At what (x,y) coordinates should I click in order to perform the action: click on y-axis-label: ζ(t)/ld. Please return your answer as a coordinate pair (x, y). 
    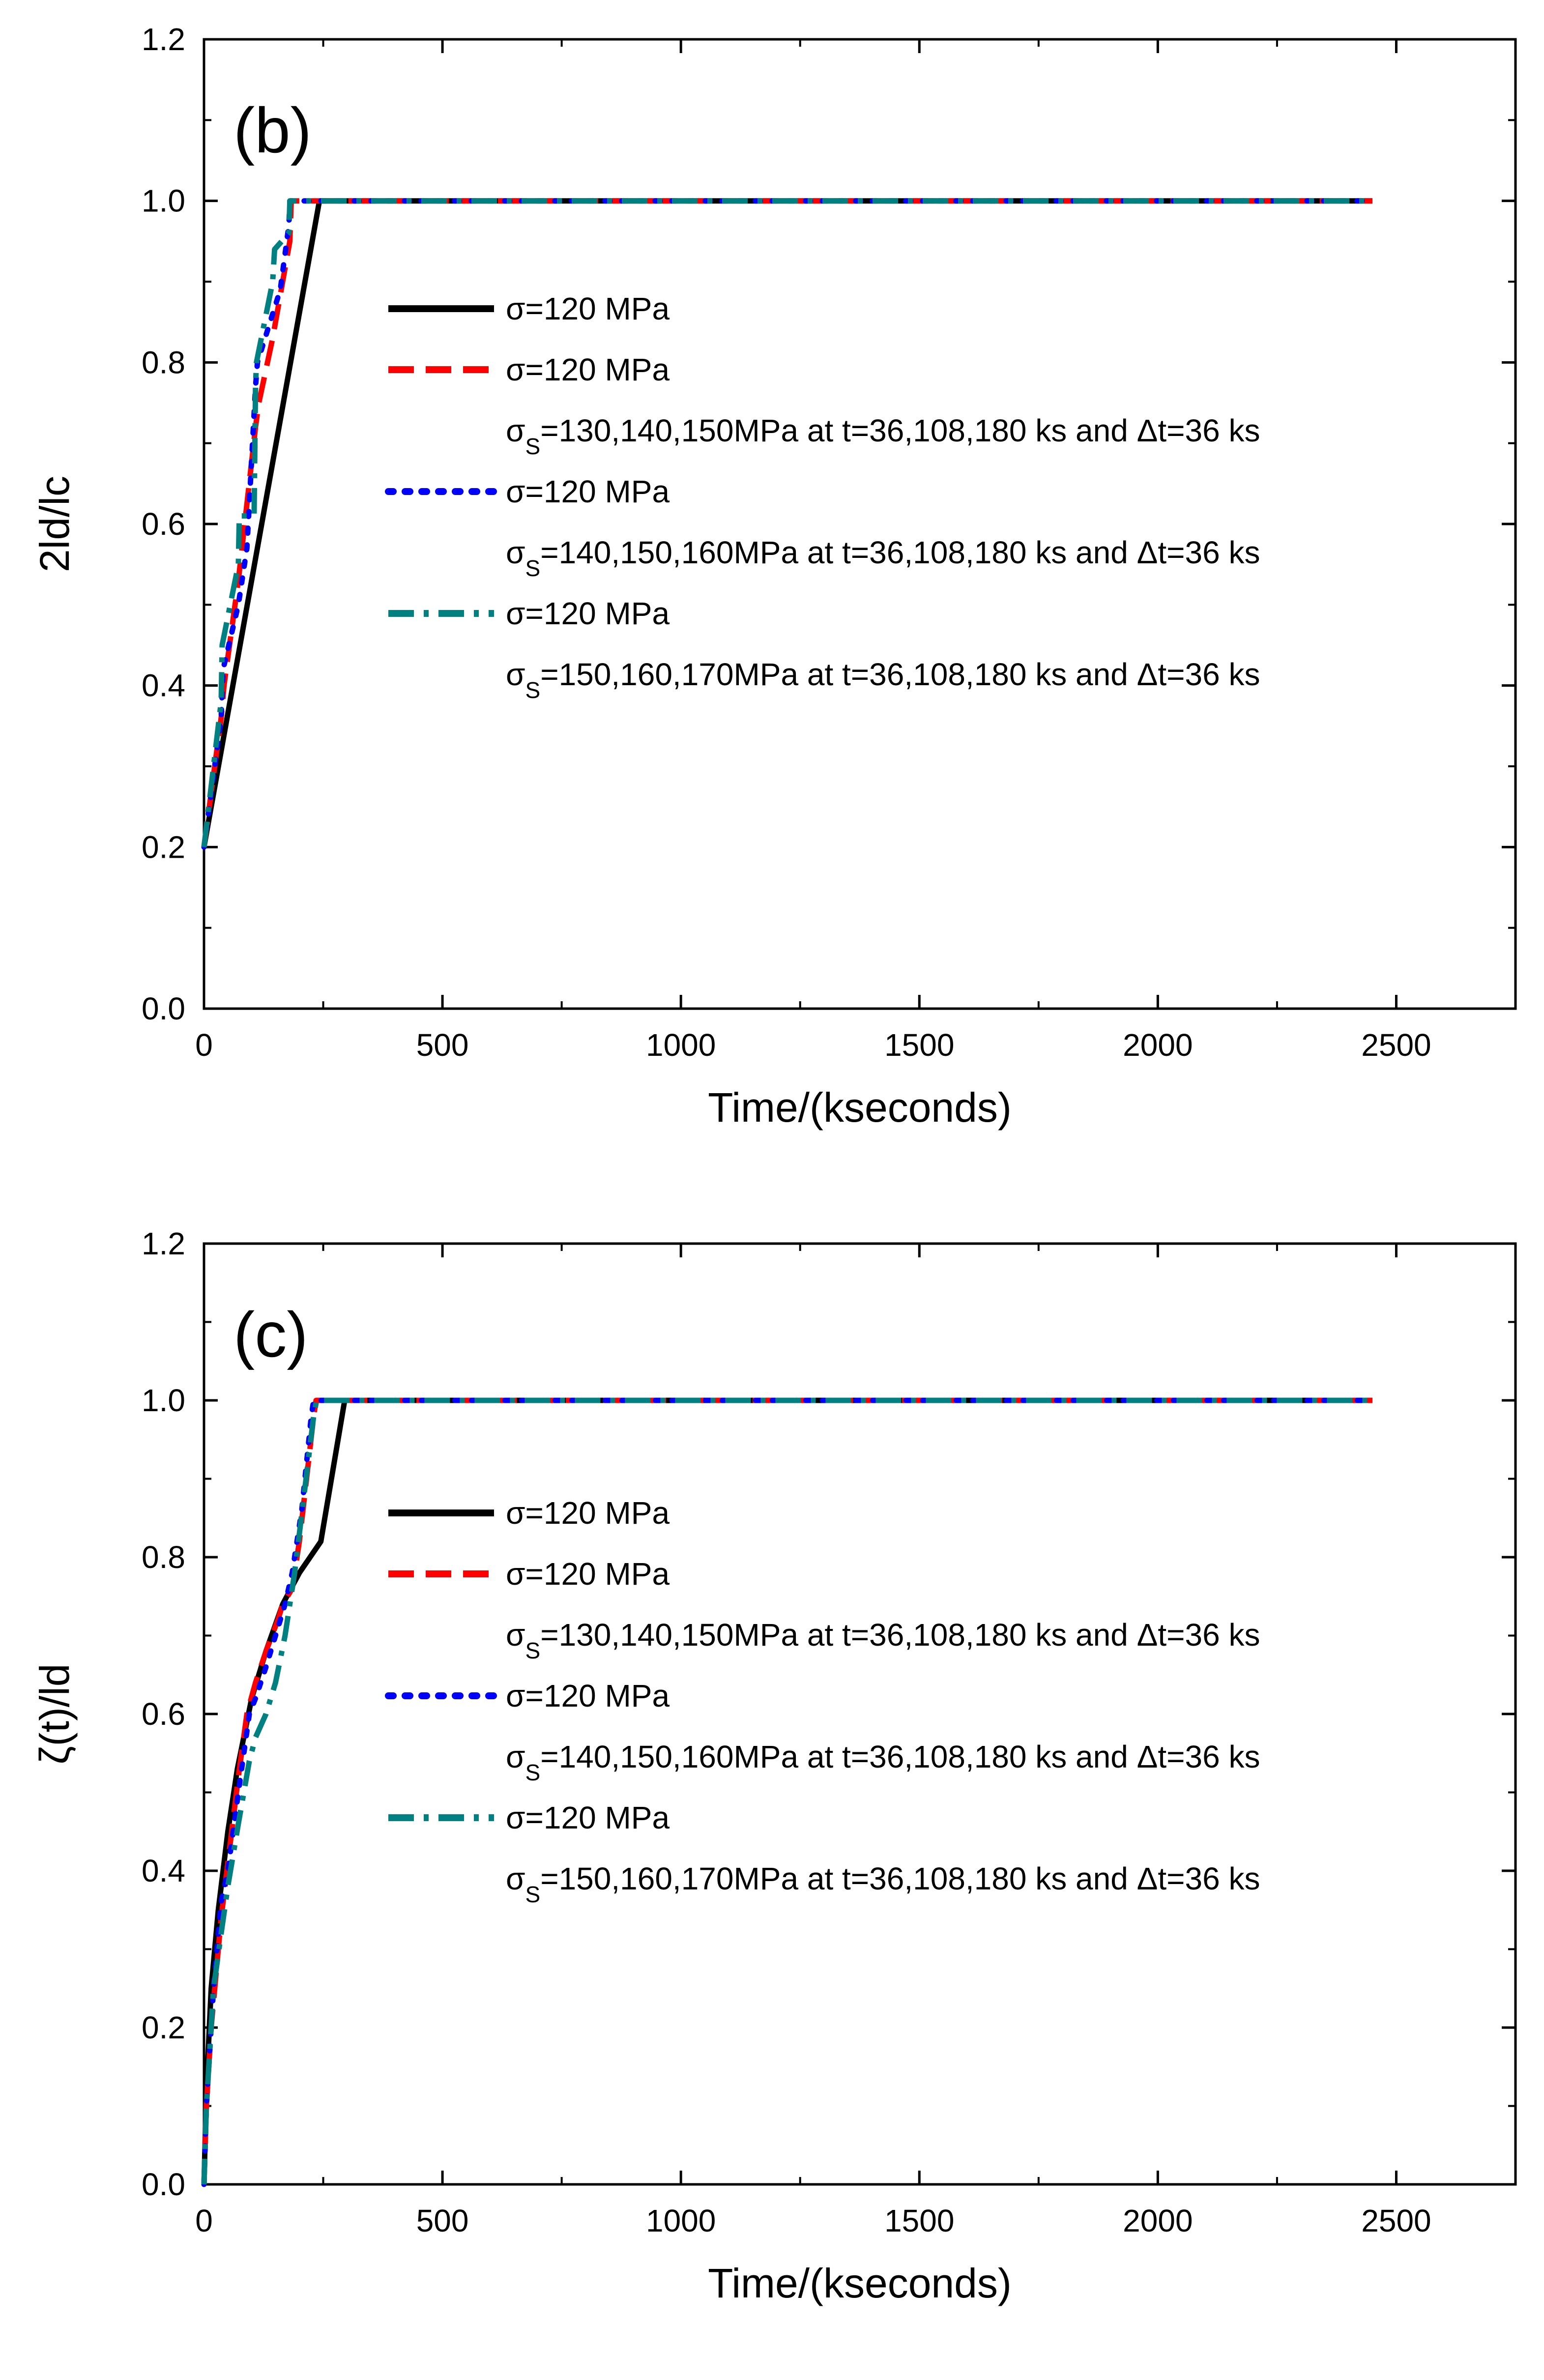
    Looking at the image, I should click on (54, 1713).